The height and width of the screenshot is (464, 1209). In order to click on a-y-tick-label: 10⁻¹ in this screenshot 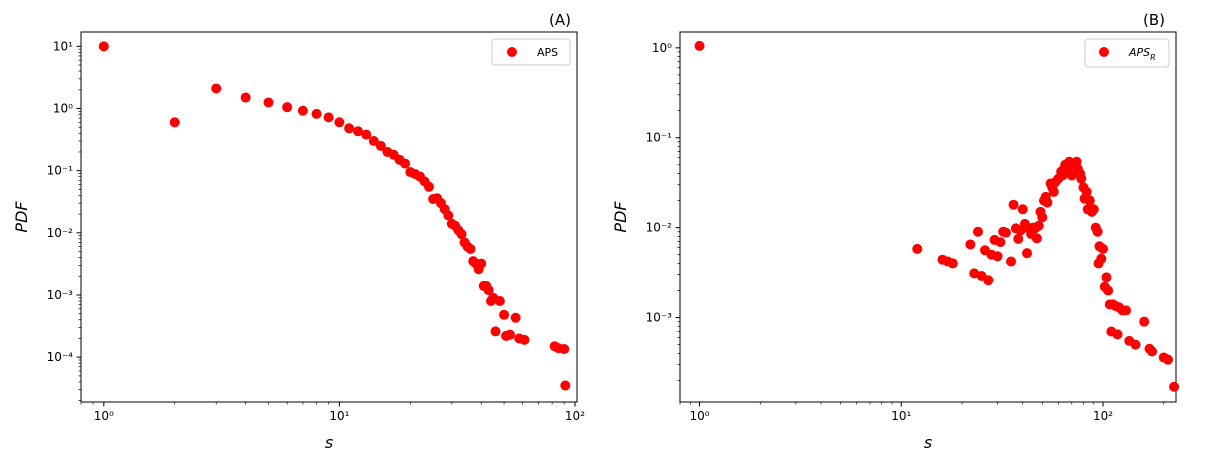, I will do `click(60, 171)`.